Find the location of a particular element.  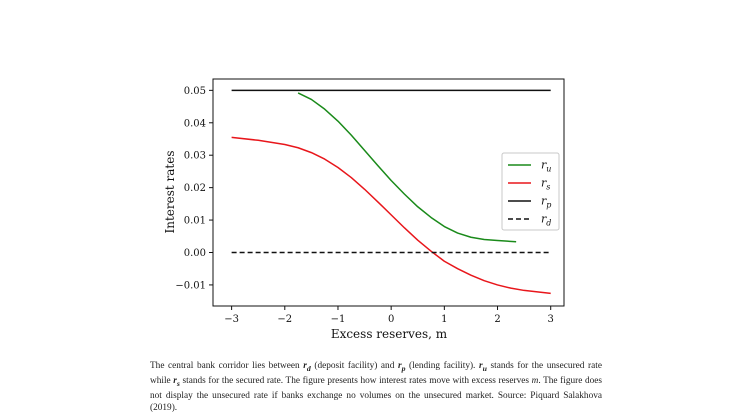

legend-label-r-s: rs is located at coordinates (545, 184).